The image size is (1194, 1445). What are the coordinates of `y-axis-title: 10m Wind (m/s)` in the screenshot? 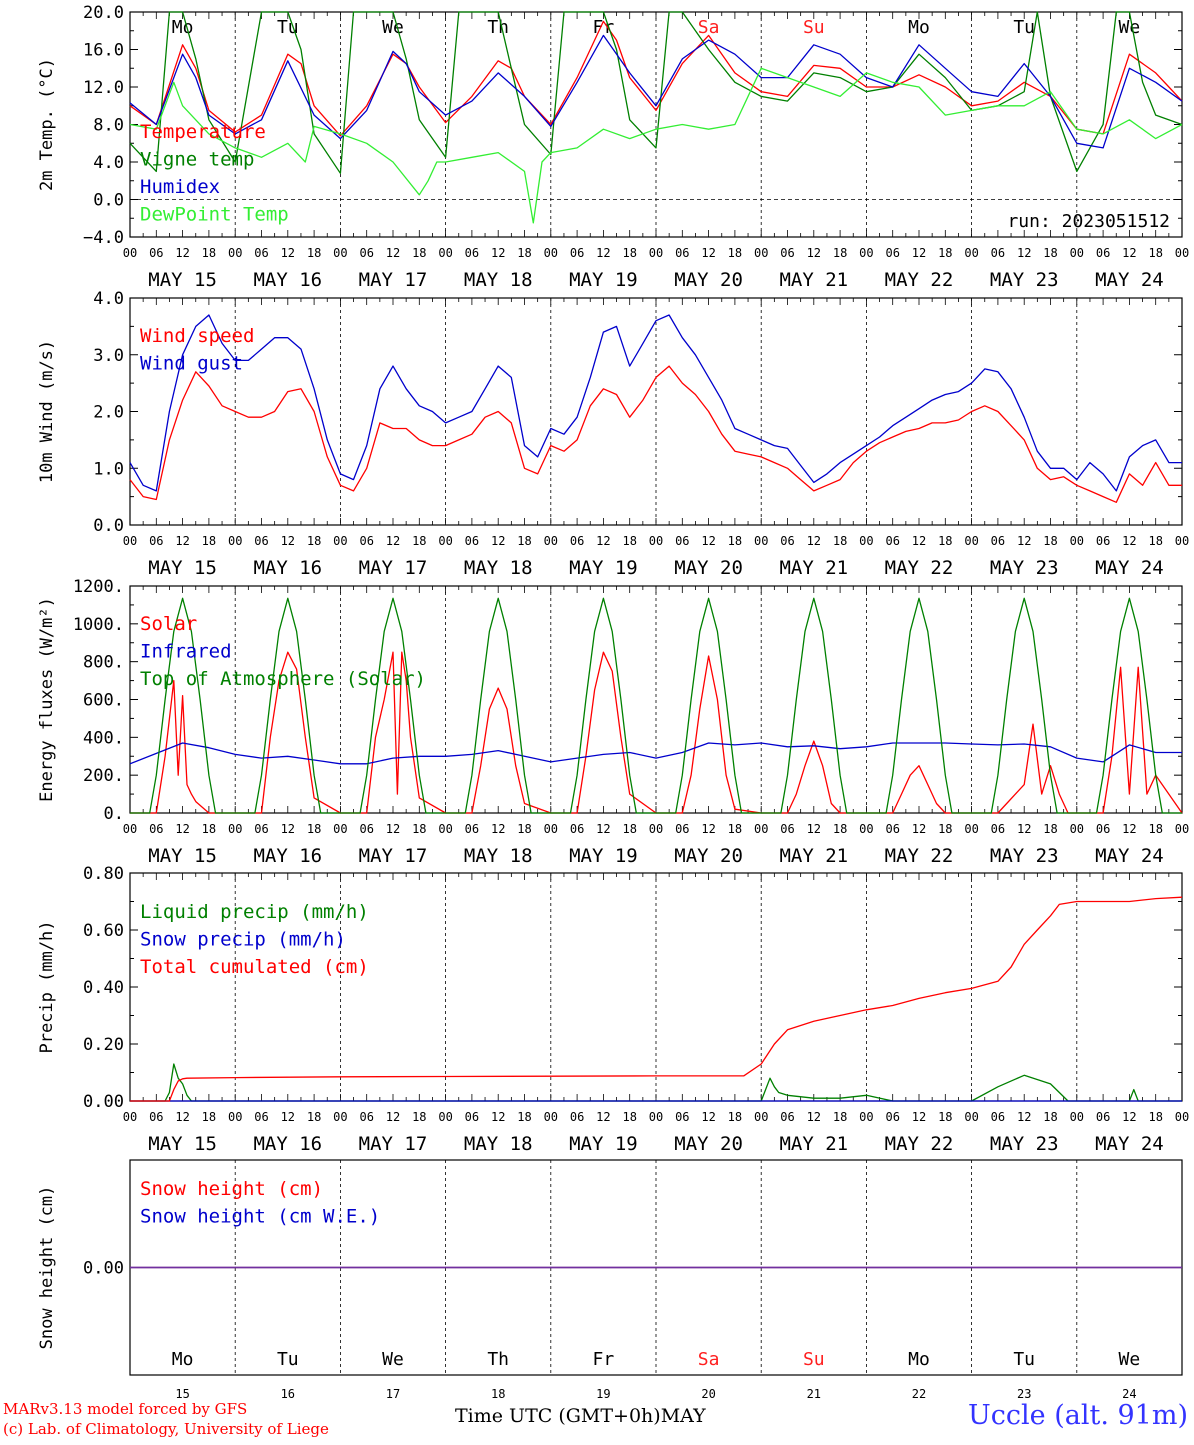 It's located at (47, 411).